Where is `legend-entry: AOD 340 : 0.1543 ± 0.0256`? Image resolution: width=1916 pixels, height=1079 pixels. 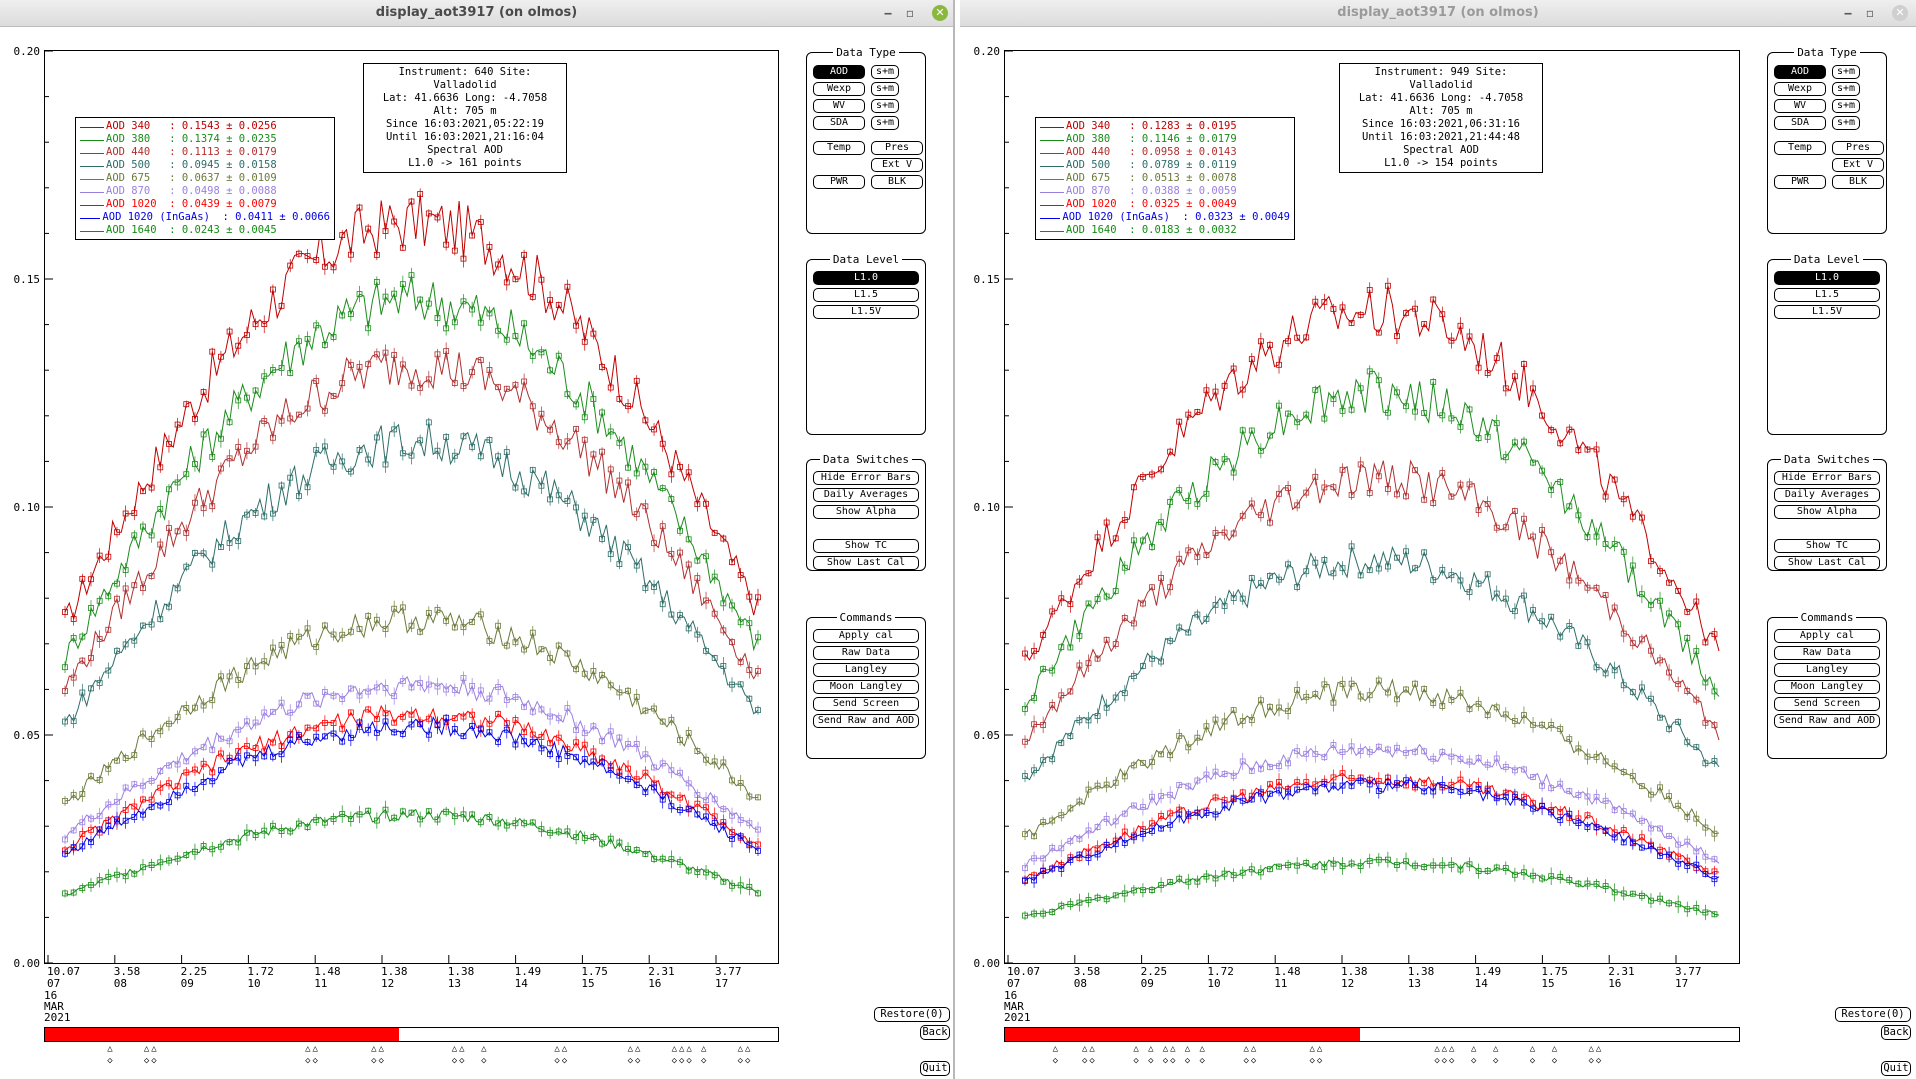 legend-entry: AOD 340 : 0.1543 ± 0.0256 is located at coordinates (205, 126).